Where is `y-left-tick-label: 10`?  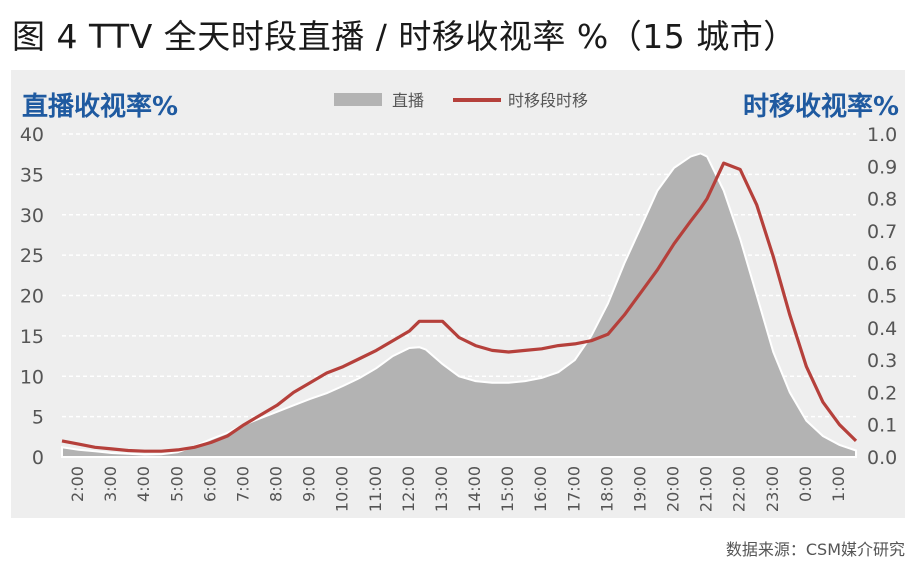
y-left-tick-label: 10 is located at coordinates (32, 377).